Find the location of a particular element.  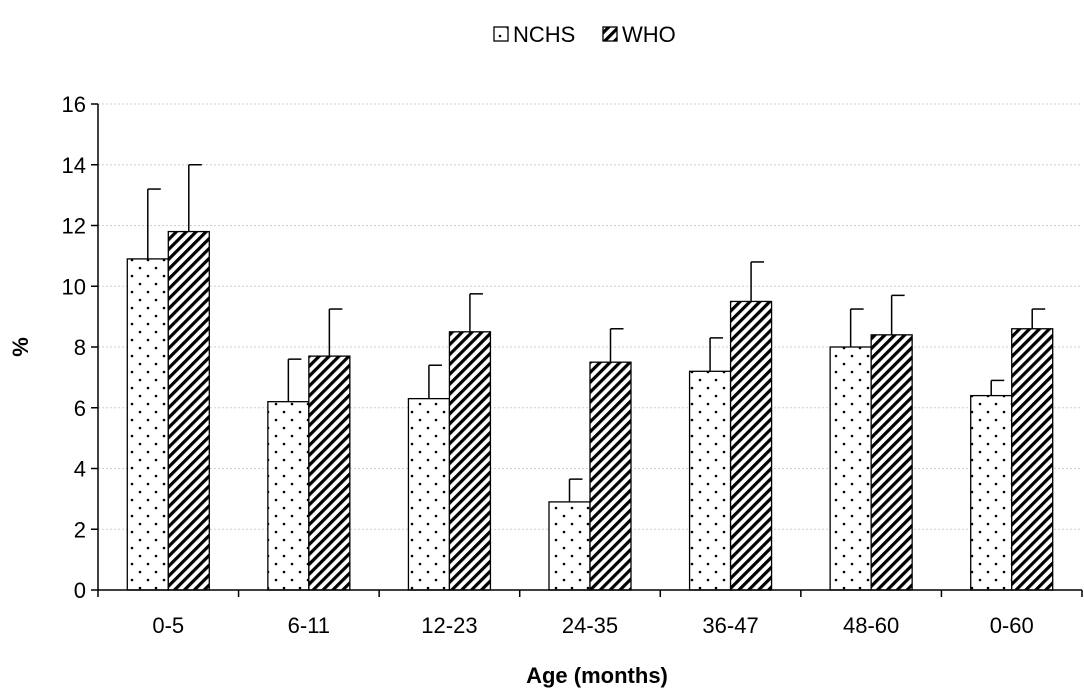

x-tick-label: 0-60 is located at coordinates (1012, 625).